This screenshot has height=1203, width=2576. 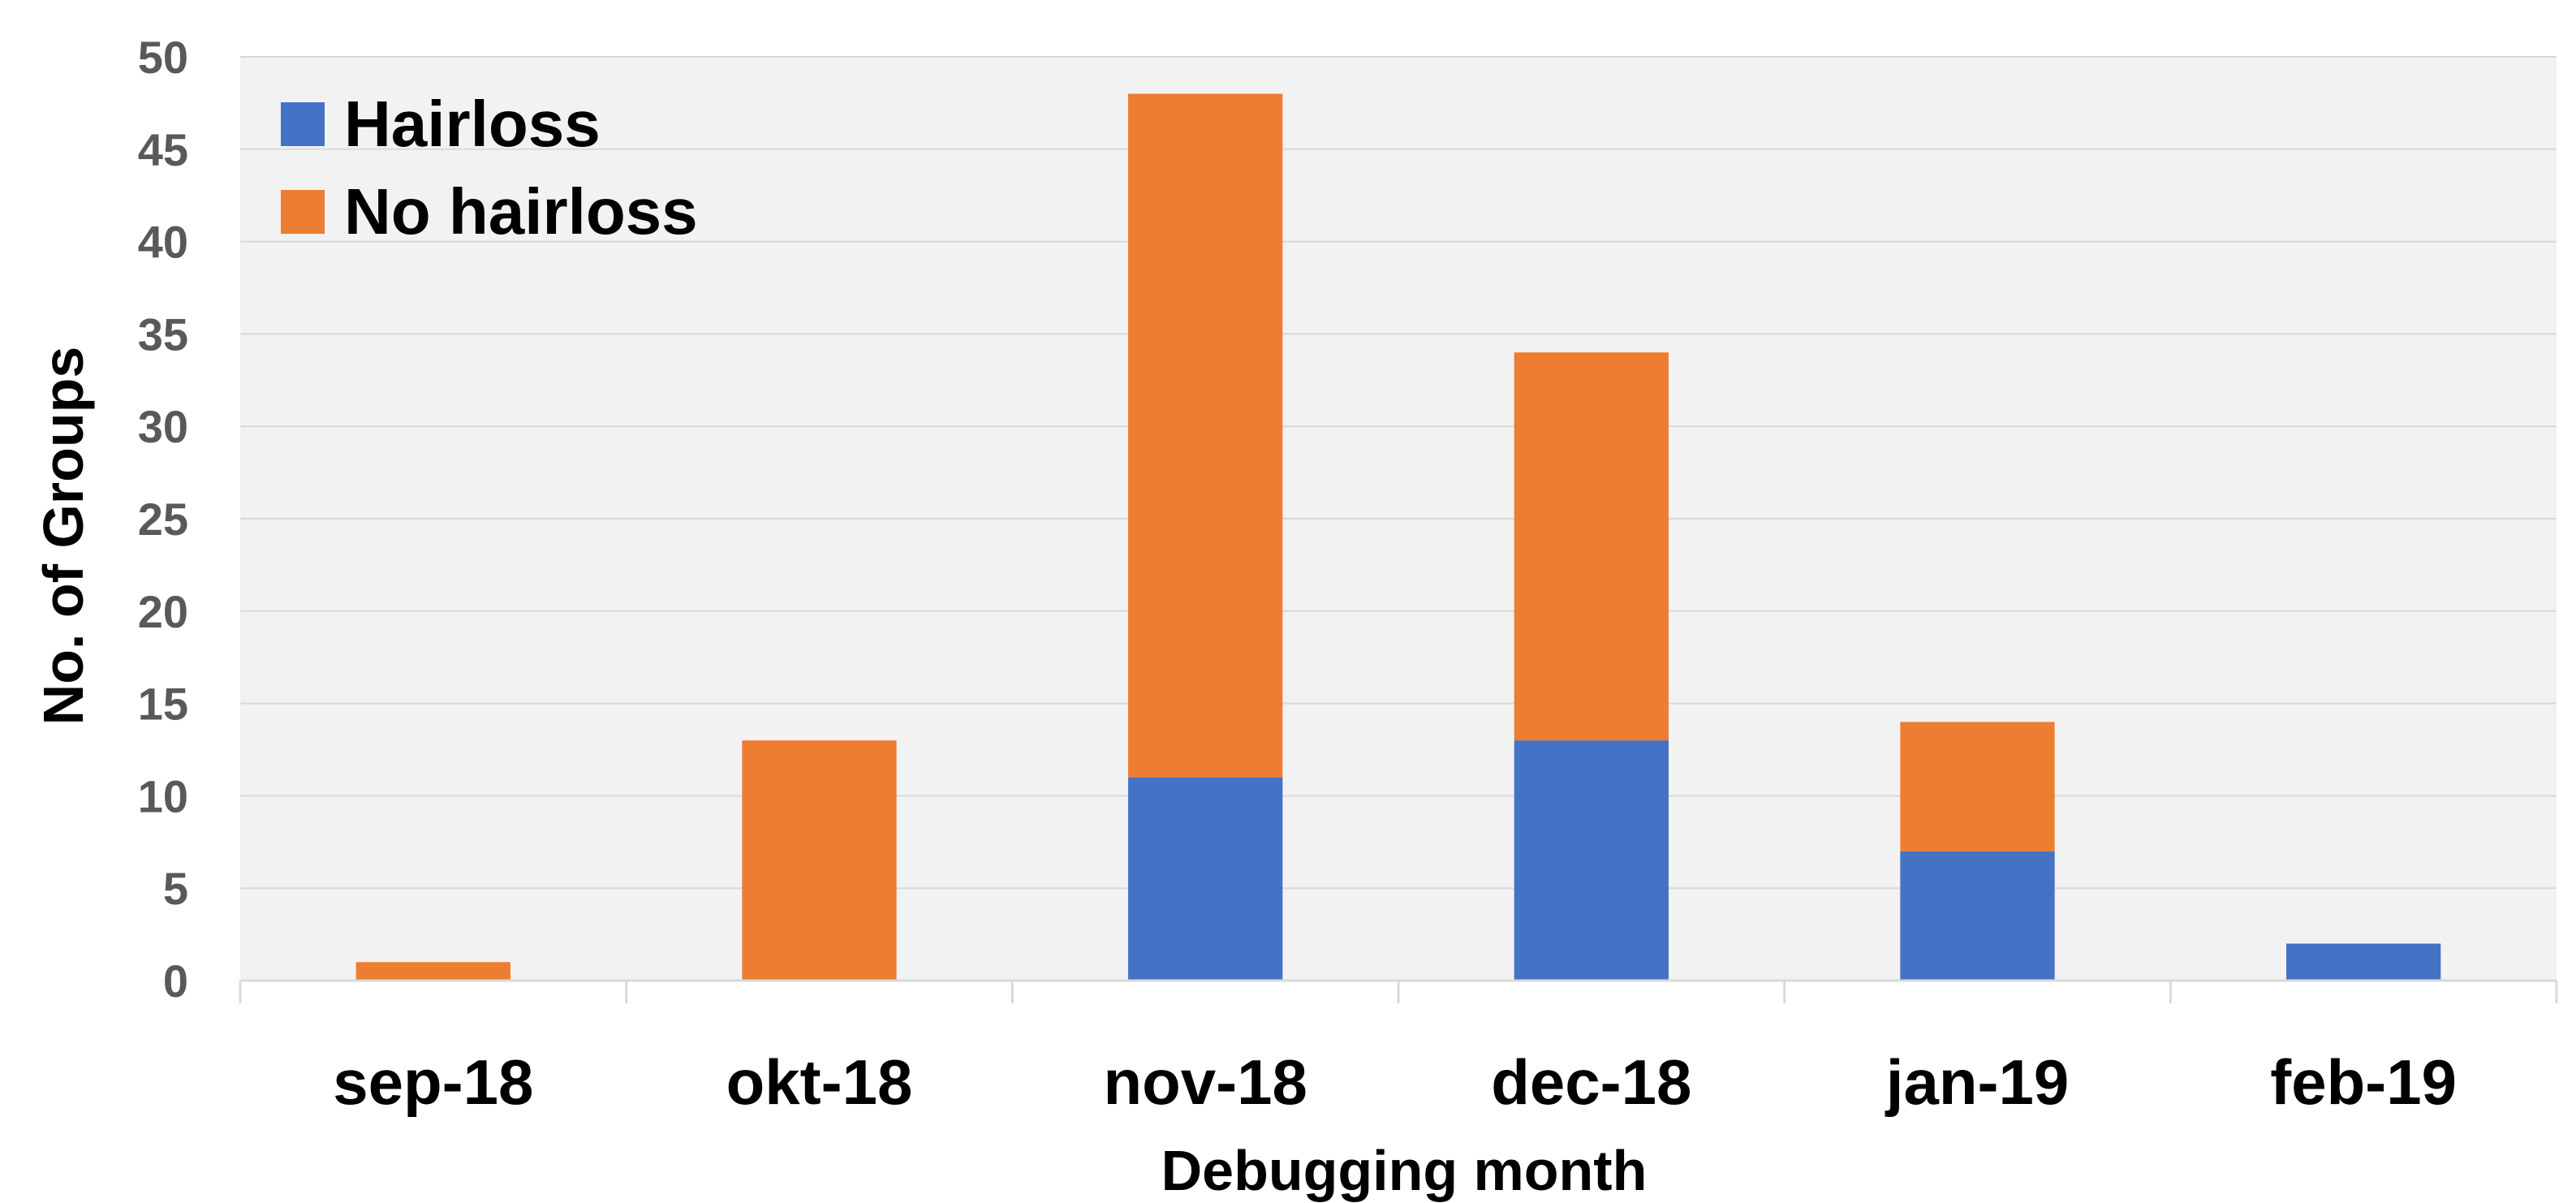 I want to click on legend-swatch-hairloss, so click(x=303, y=124).